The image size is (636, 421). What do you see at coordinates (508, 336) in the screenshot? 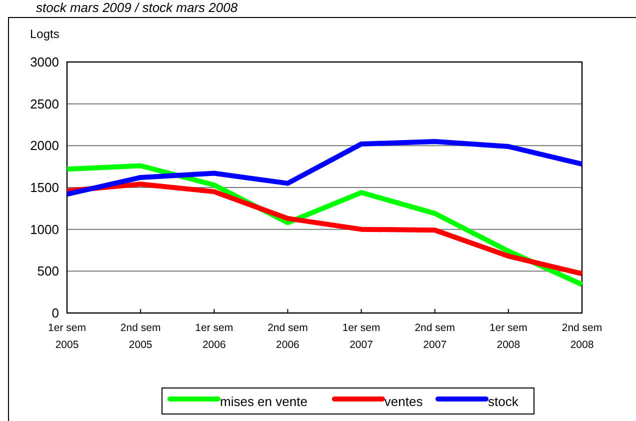
I see `x-tick-label: 1er sem 2008` at bounding box center [508, 336].